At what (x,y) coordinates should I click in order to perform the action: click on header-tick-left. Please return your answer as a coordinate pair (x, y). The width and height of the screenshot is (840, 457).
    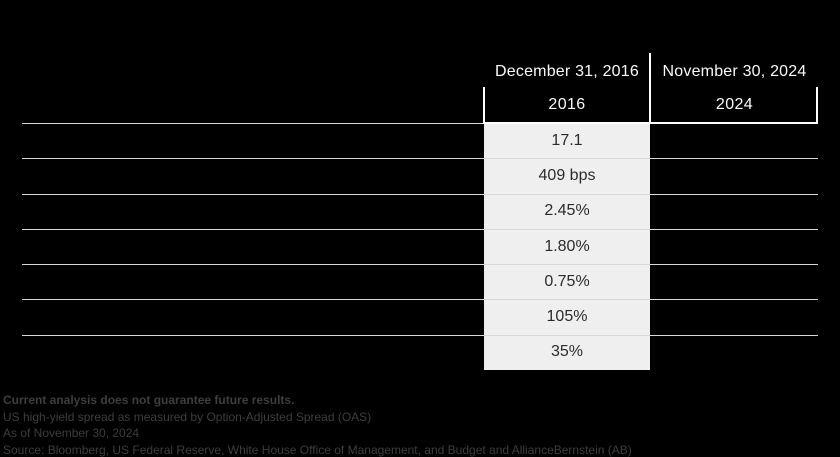
    Looking at the image, I should click on (484, 105).